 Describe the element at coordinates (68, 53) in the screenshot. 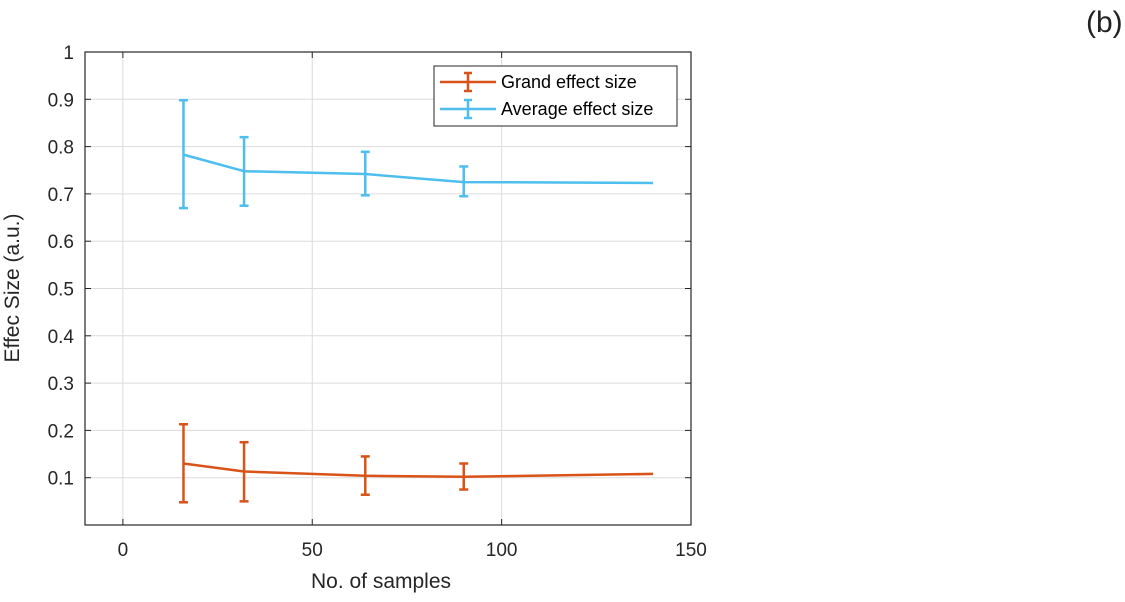

I see `y-tick-label: 1` at that location.